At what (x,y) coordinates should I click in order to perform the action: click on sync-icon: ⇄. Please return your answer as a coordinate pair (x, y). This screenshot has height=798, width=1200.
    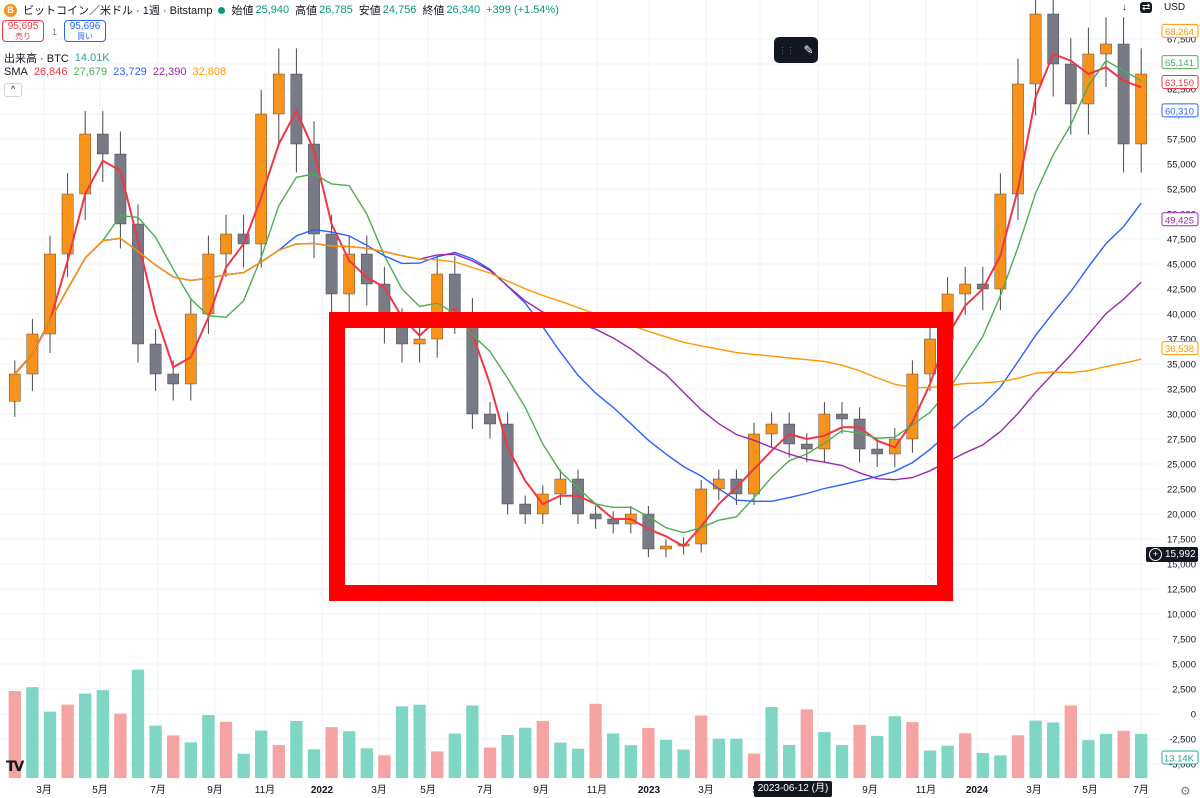
    Looking at the image, I should click on (1146, 7).